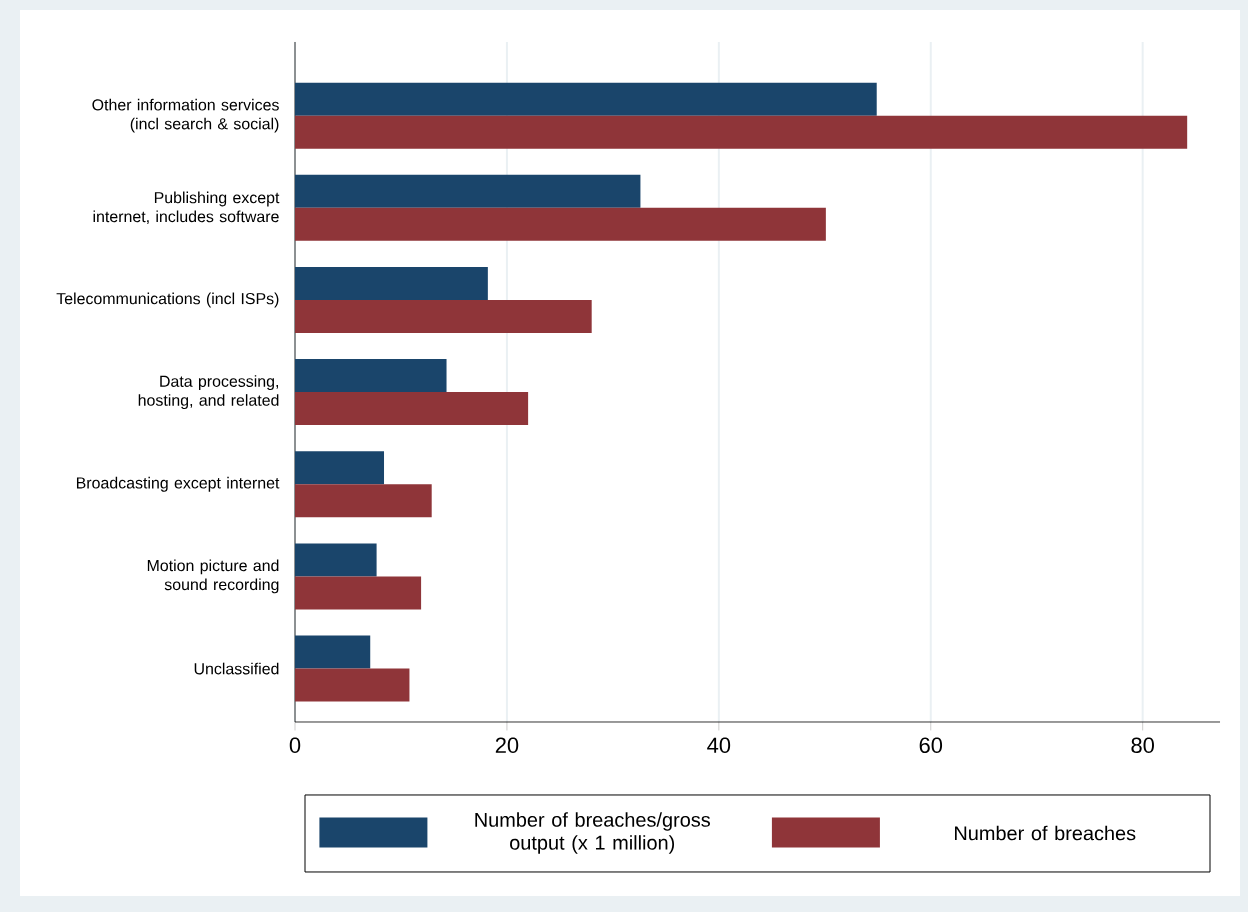 The width and height of the screenshot is (1248, 912). Describe the element at coordinates (178, 484) in the screenshot. I see `y-tick-label: Broadcasting except internet` at that location.